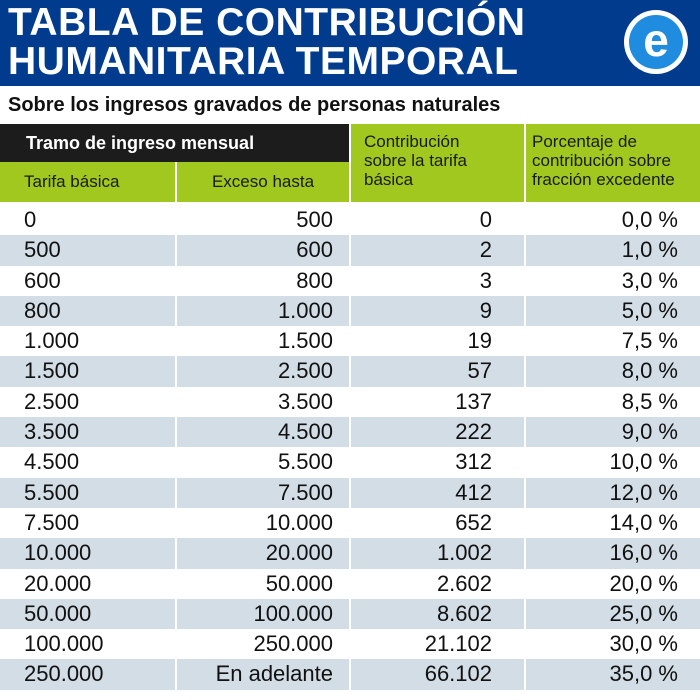 The width and height of the screenshot is (700, 700). I want to click on table-row: 250.000 En adelante 66.102 35,0 %, so click(350, 674).